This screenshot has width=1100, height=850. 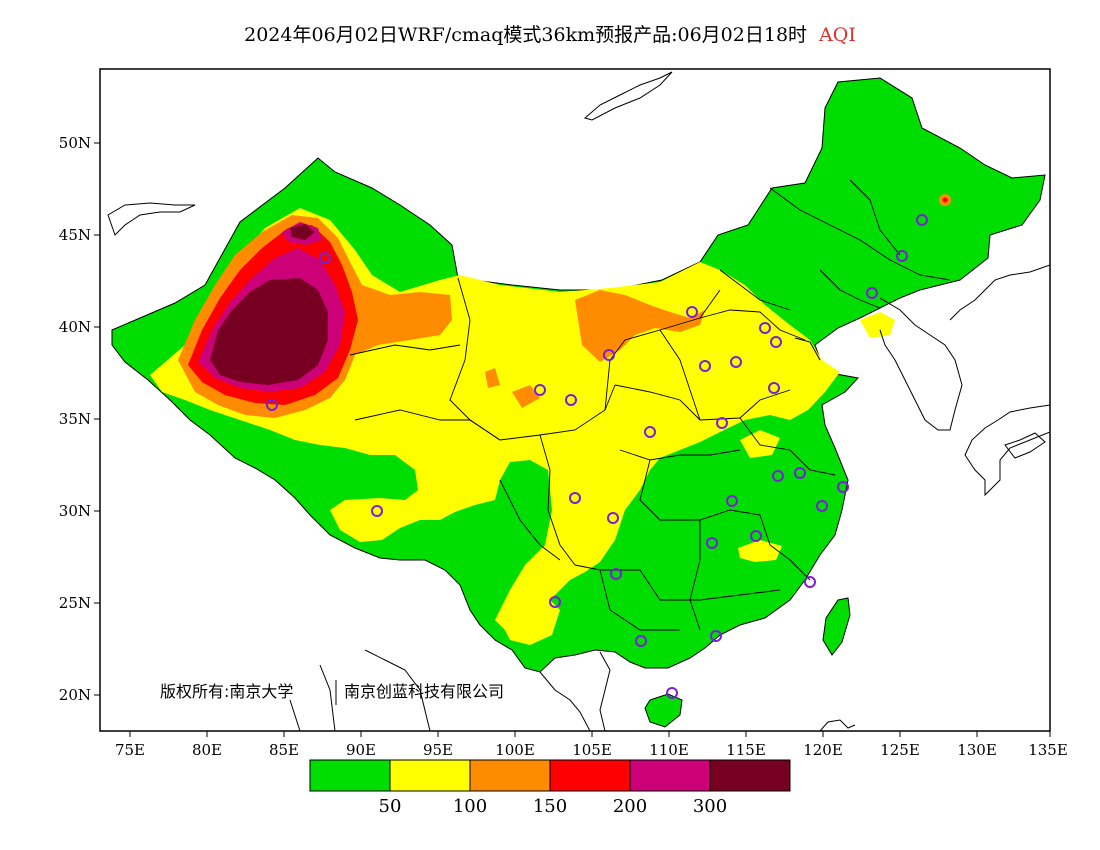 I want to click on island-taiwan, so click(x=836, y=626).